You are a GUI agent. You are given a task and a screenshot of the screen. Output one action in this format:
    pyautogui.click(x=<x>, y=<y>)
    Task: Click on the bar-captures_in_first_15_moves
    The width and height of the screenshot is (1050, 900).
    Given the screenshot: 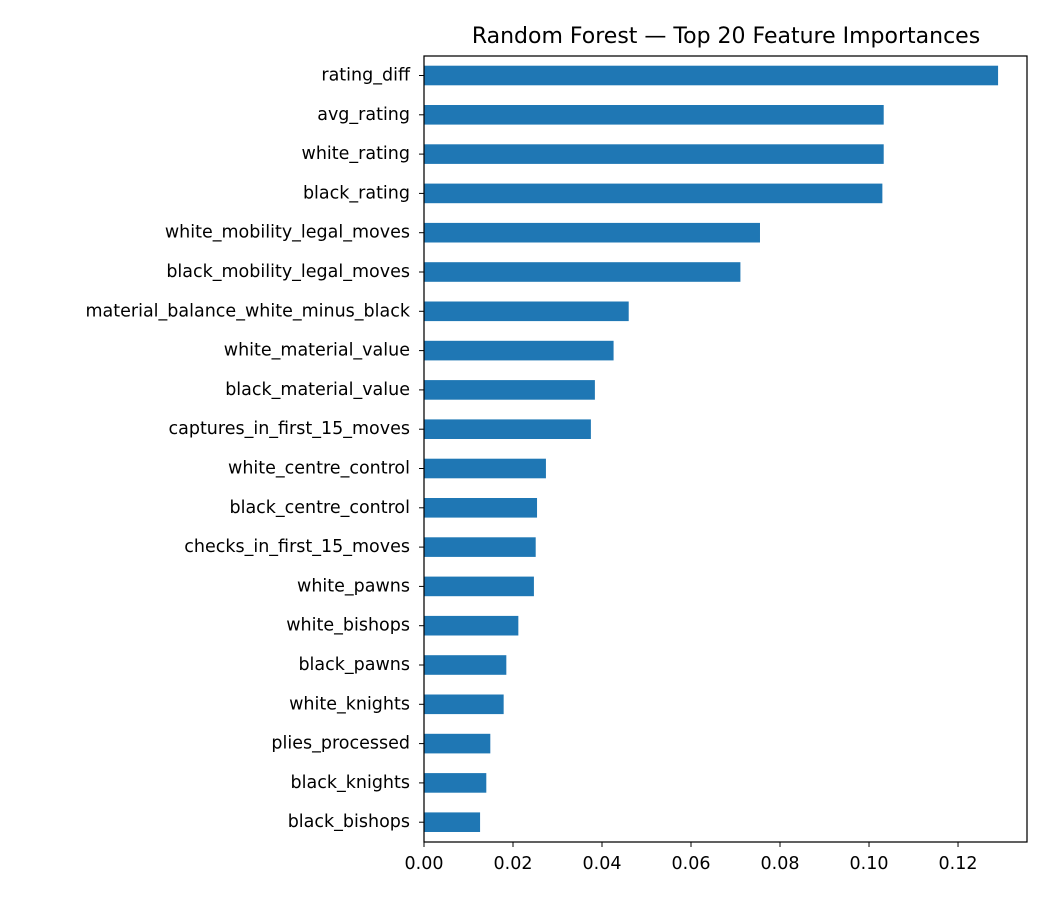 What is the action you would take?
    pyautogui.click(x=507, y=429)
    